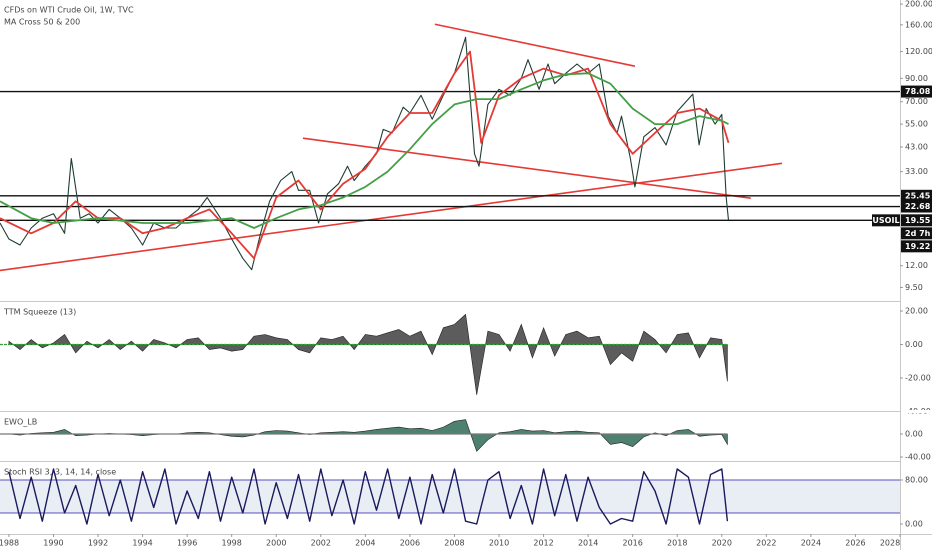 The height and width of the screenshot is (550, 932). What do you see at coordinates (98, 543) in the screenshot?
I see `x-tick-label: 1992` at bounding box center [98, 543].